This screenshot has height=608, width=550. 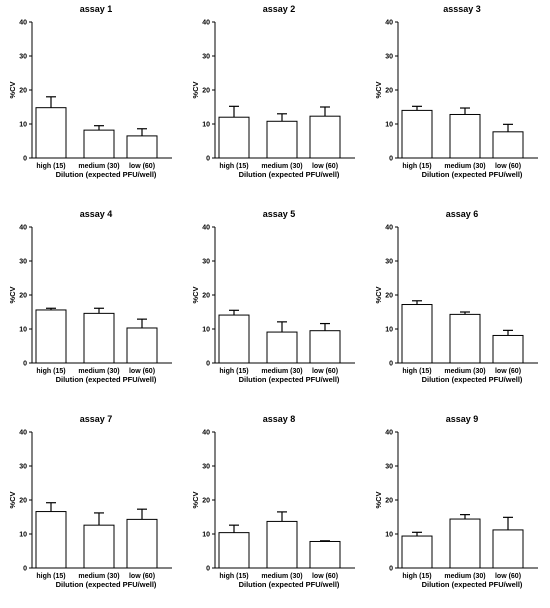 What do you see at coordinates (279, 214) in the screenshot?
I see `chart-title: assay 5` at bounding box center [279, 214].